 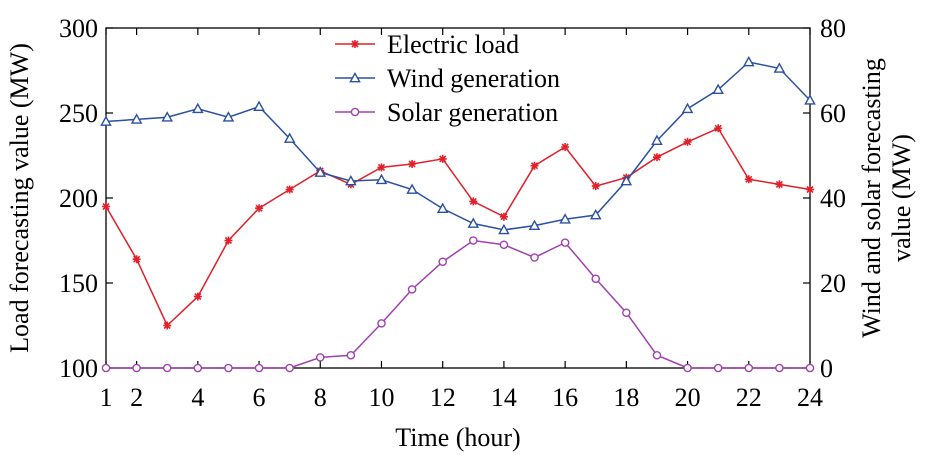 I want to click on y-left-tick-label: 250, so click(x=78, y=113).